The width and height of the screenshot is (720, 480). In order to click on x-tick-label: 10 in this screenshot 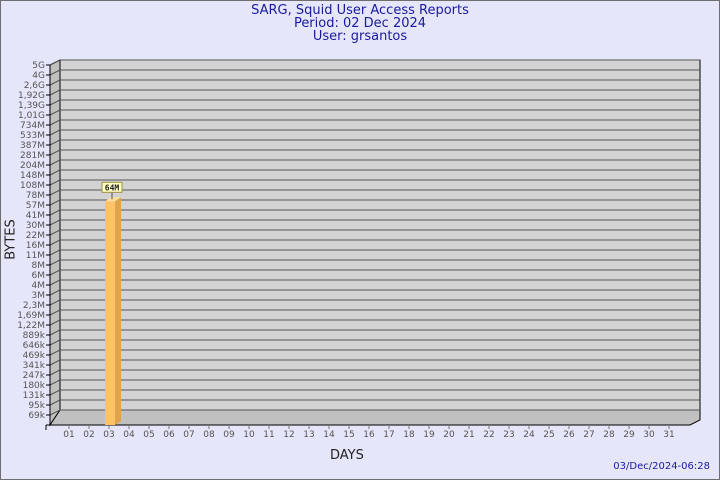, I will do `click(249, 435)`.